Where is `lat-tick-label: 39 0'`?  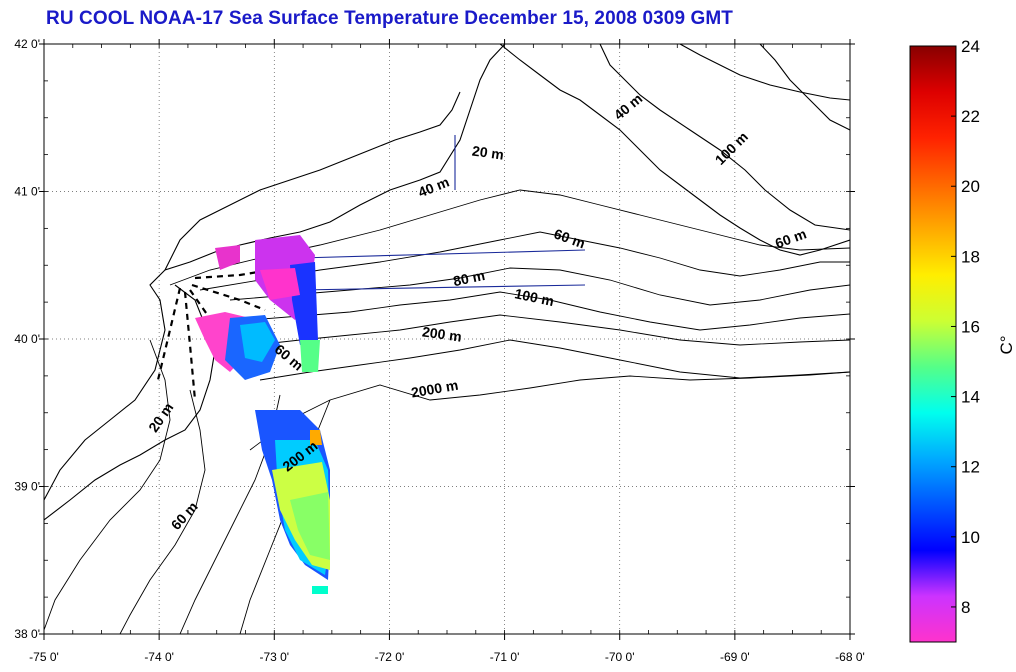
lat-tick-label: 39 0' is located at coordinates (27, 487).